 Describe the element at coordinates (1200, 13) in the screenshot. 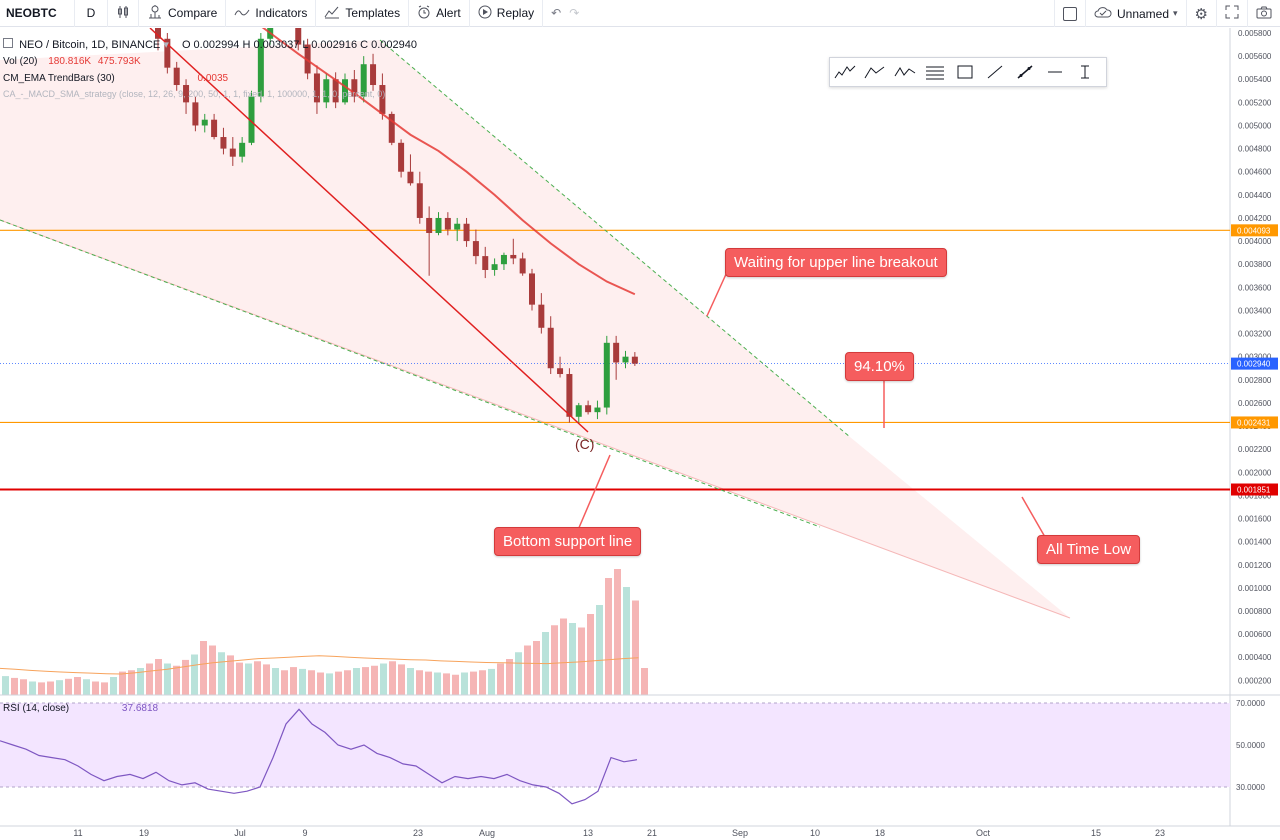

I see `settings-button: ⚙` at that location.